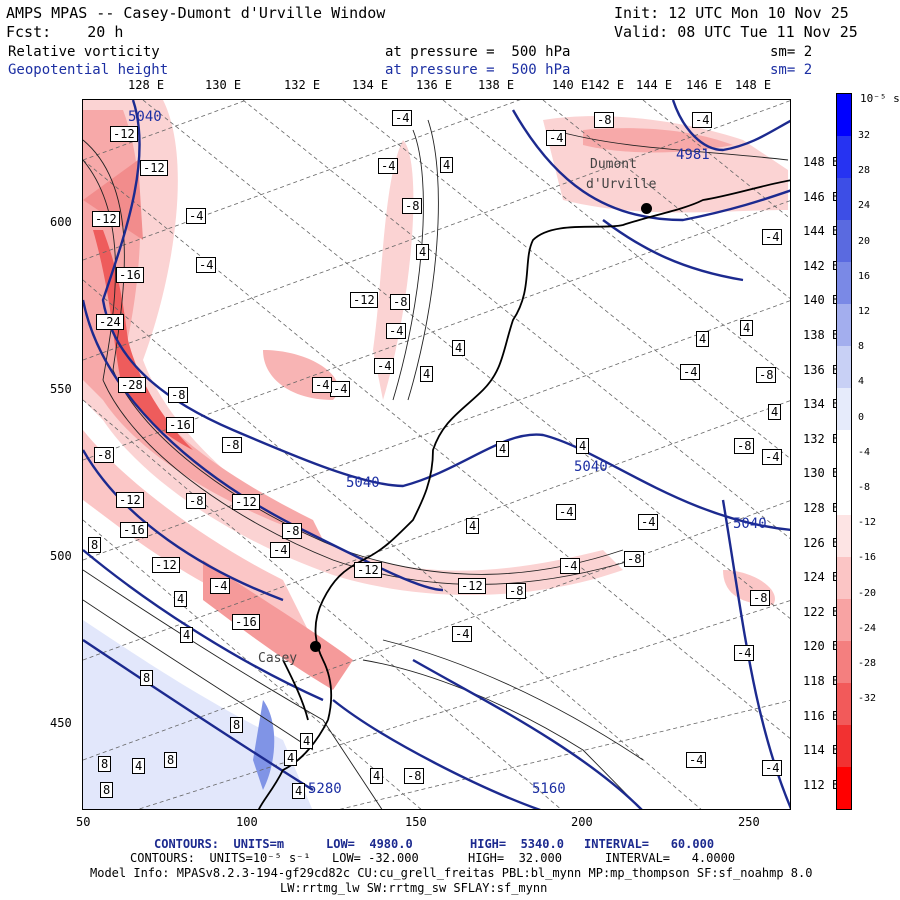  Describe the element at coordinates (821, 542) in the screenshot. I see `right-latitude-label: 126 E` at that location.